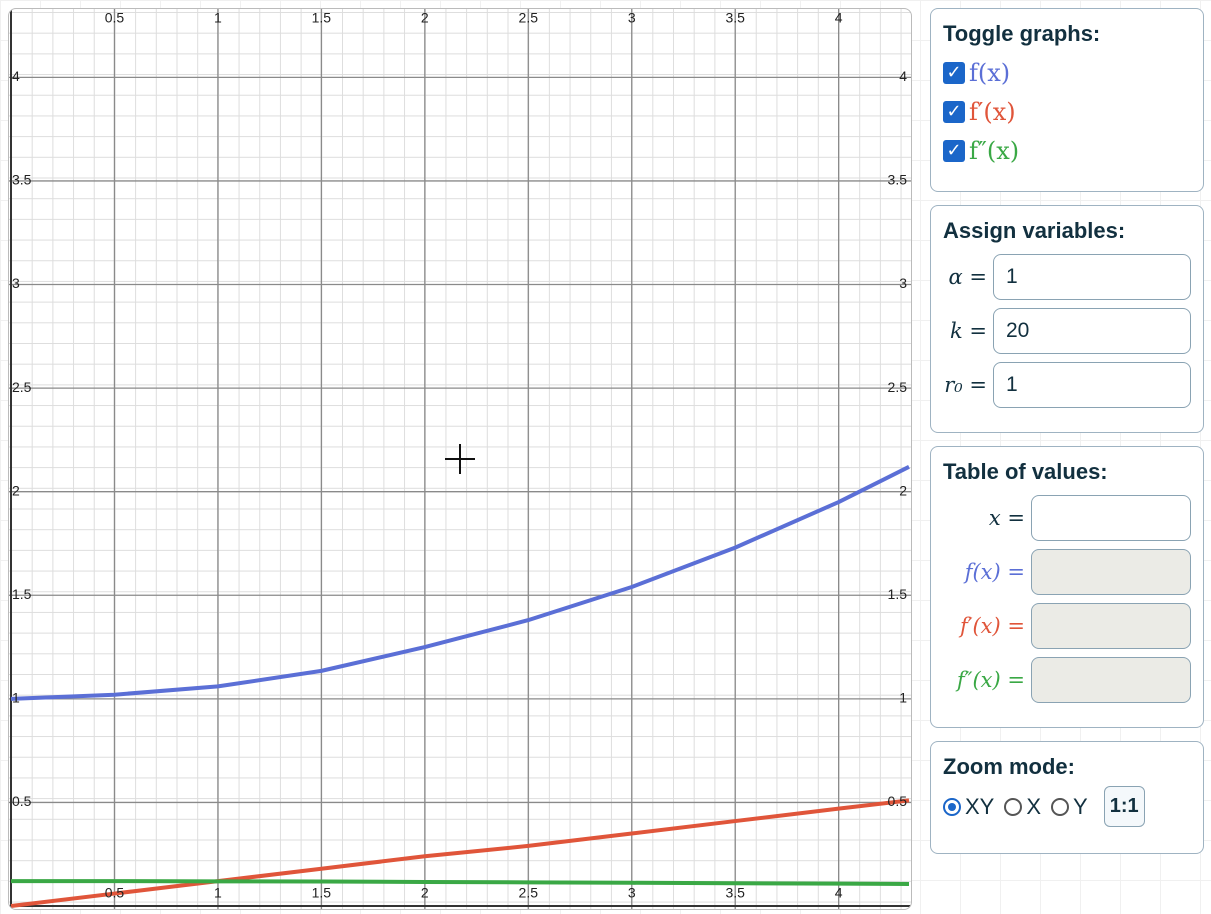 The image size is (1211, 914). I want to click on zoom-options: XY X Y 1:1, so click(1067, 806).